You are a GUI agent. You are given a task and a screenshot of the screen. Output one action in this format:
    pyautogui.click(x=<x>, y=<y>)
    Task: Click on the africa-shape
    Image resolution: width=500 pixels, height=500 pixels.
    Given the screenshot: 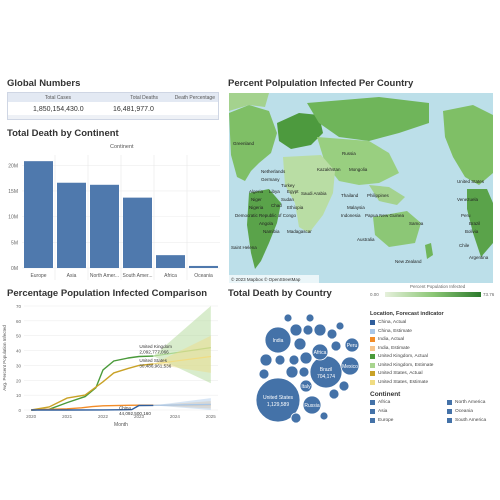 What is the action you would take?
    pyautogui.click(x=309, y=194)
    